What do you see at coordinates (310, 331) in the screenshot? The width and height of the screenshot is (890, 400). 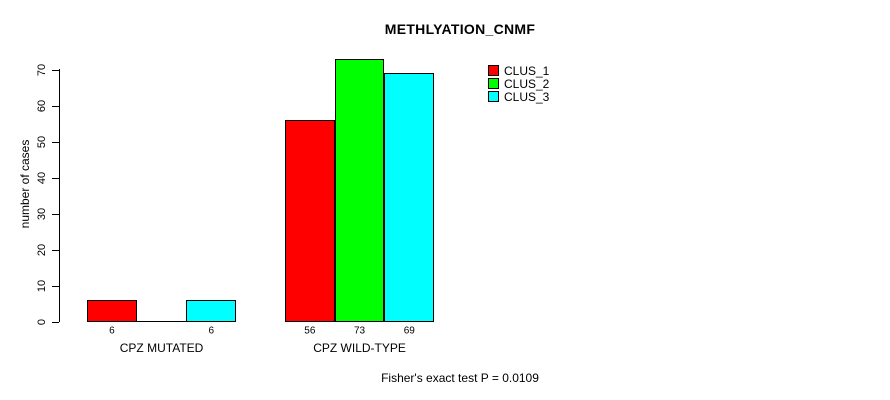 I see `bar-value-label: 56` at bounding box center [310, 331].